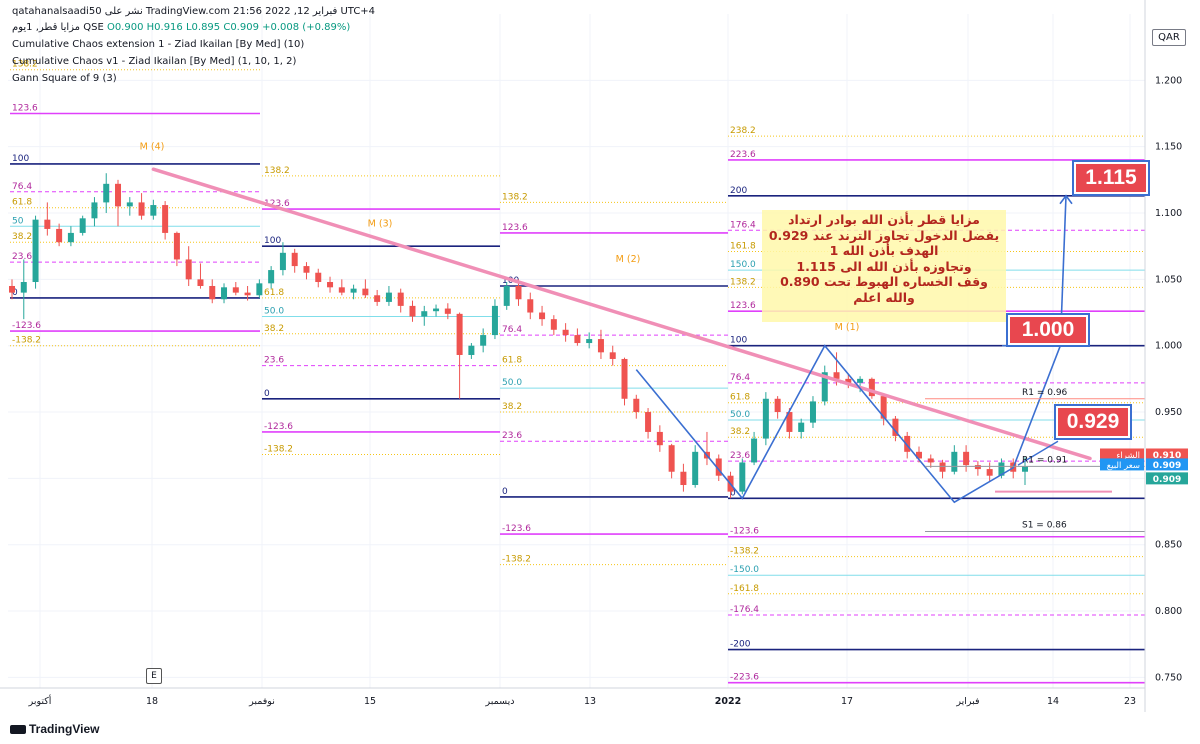 The height and width of the screenshot is (744, 1200). I want to click on level-label: 123.6, so click(743, 306).